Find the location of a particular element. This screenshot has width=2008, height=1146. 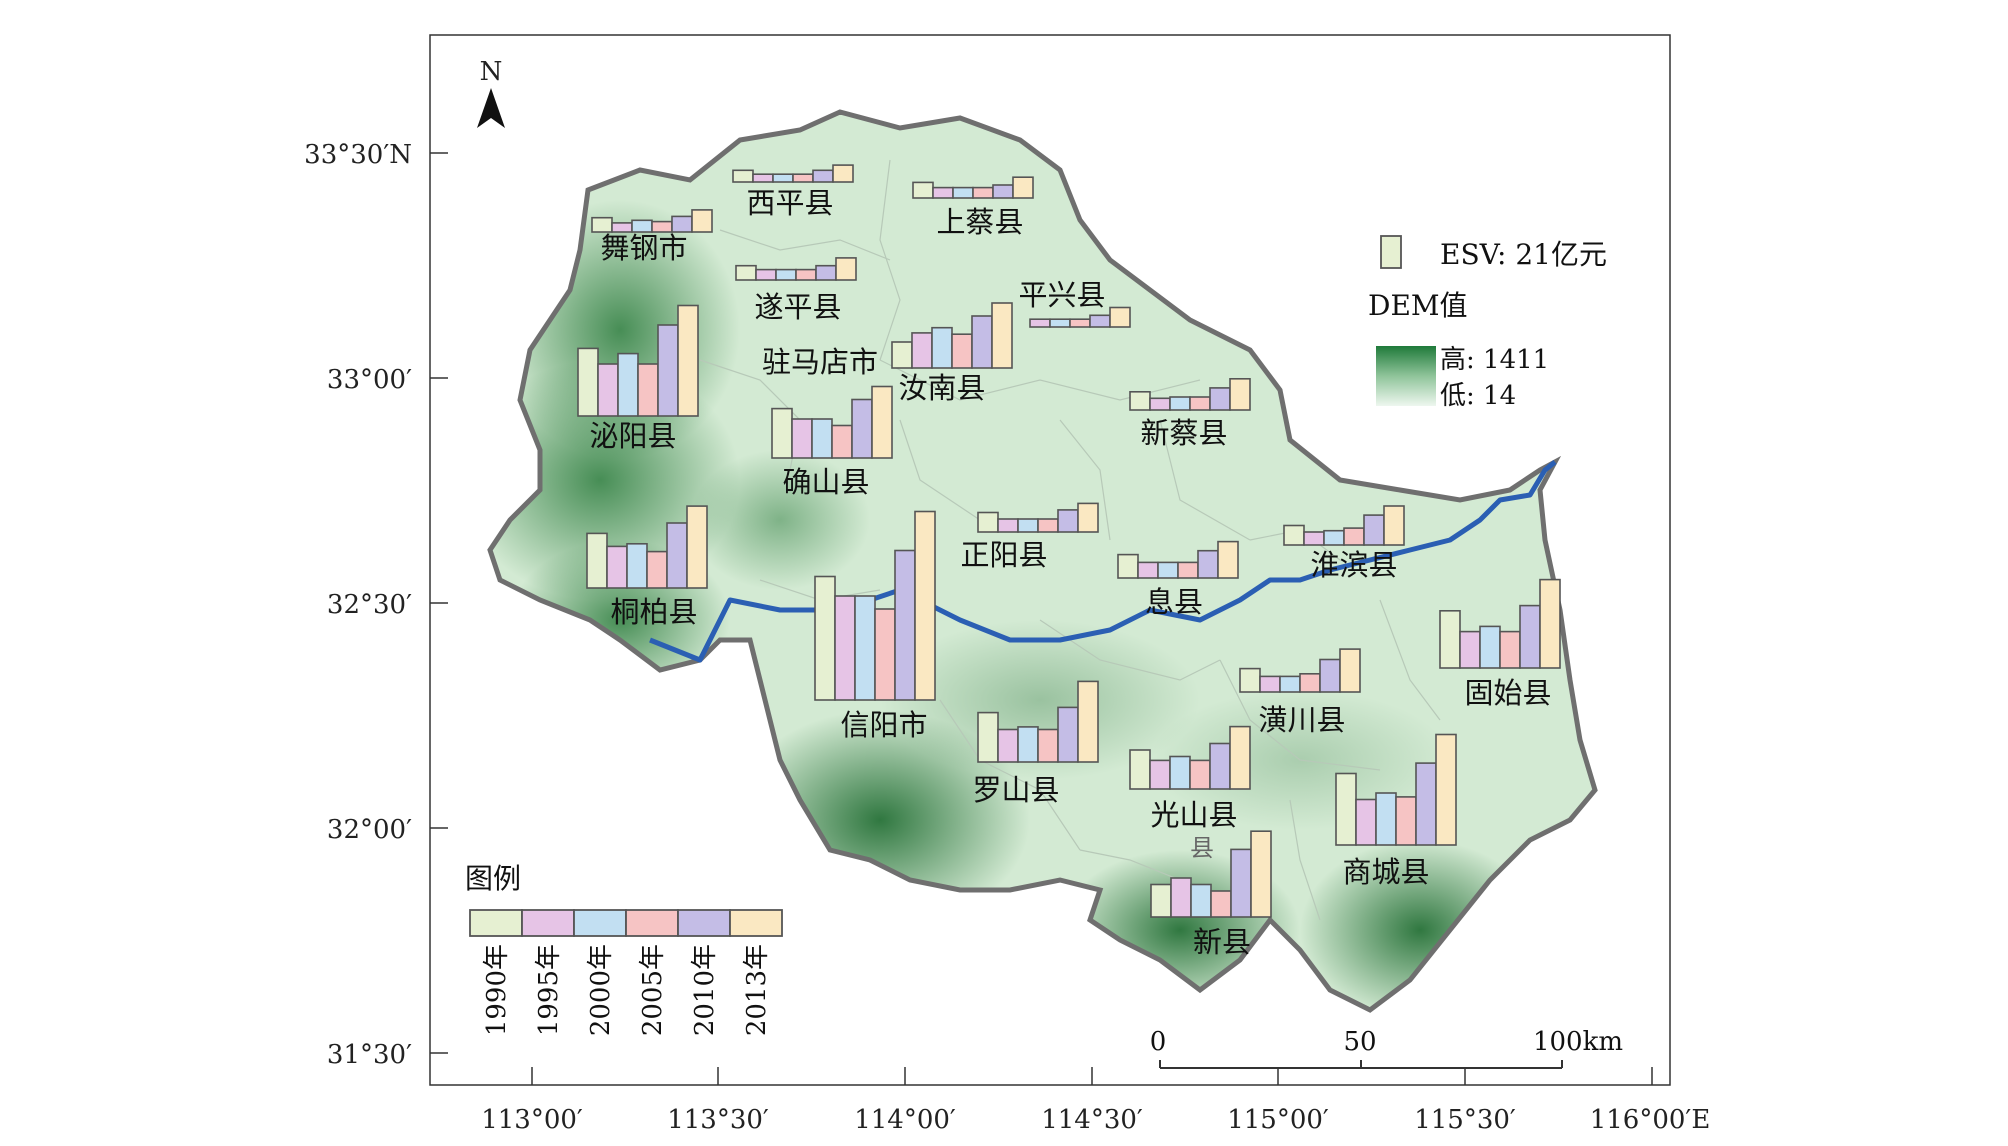

lon-tick-label: 115°00′ is located at coordinates (1278, 1120).